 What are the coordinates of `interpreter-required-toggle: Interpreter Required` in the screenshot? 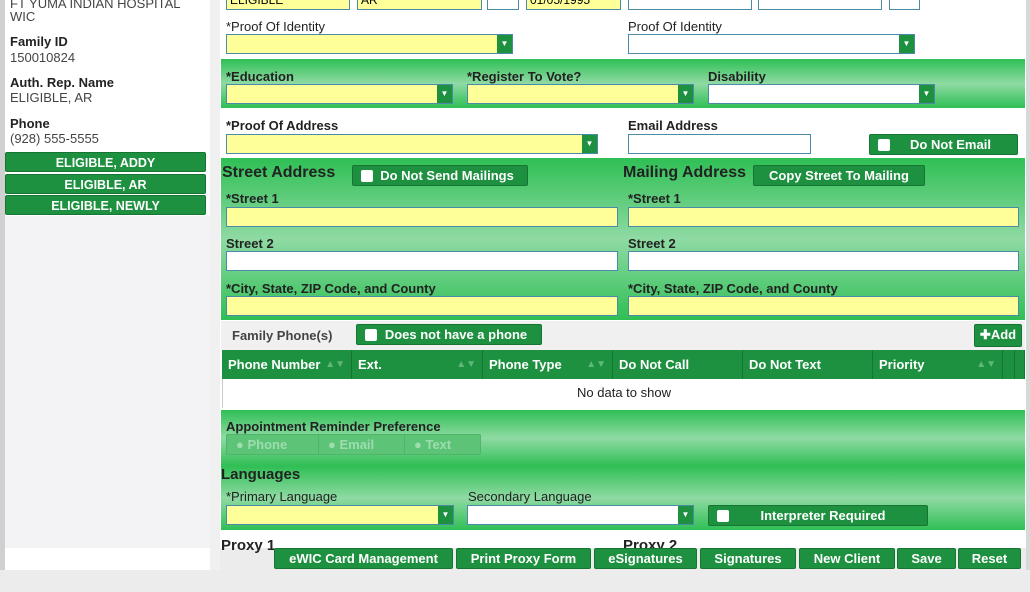 It's located at (818, 515).